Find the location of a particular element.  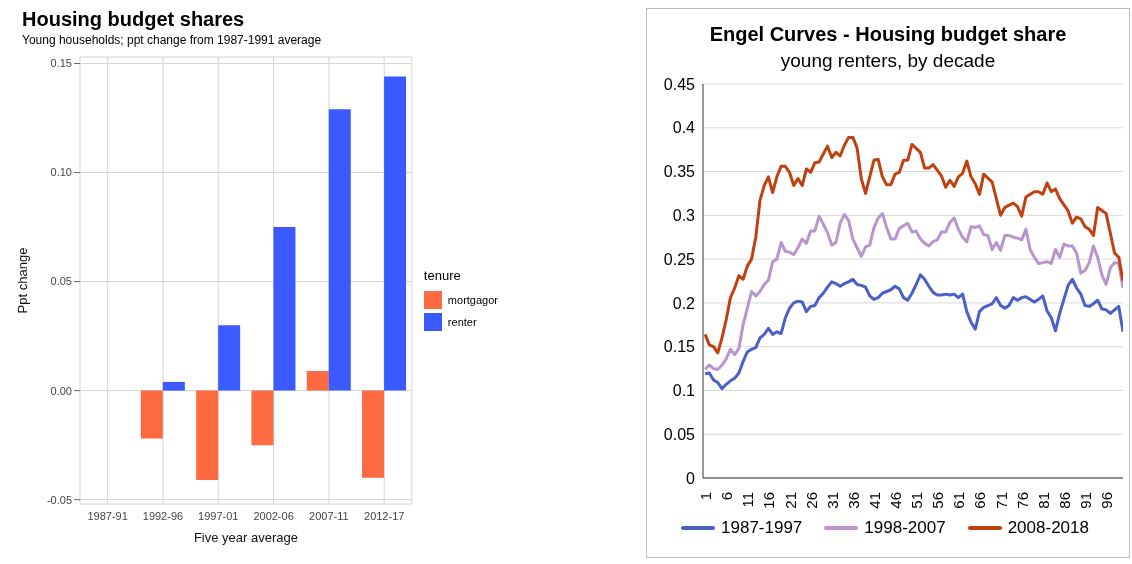

x-tick-label: 6 is located at coordinates (727, 496).